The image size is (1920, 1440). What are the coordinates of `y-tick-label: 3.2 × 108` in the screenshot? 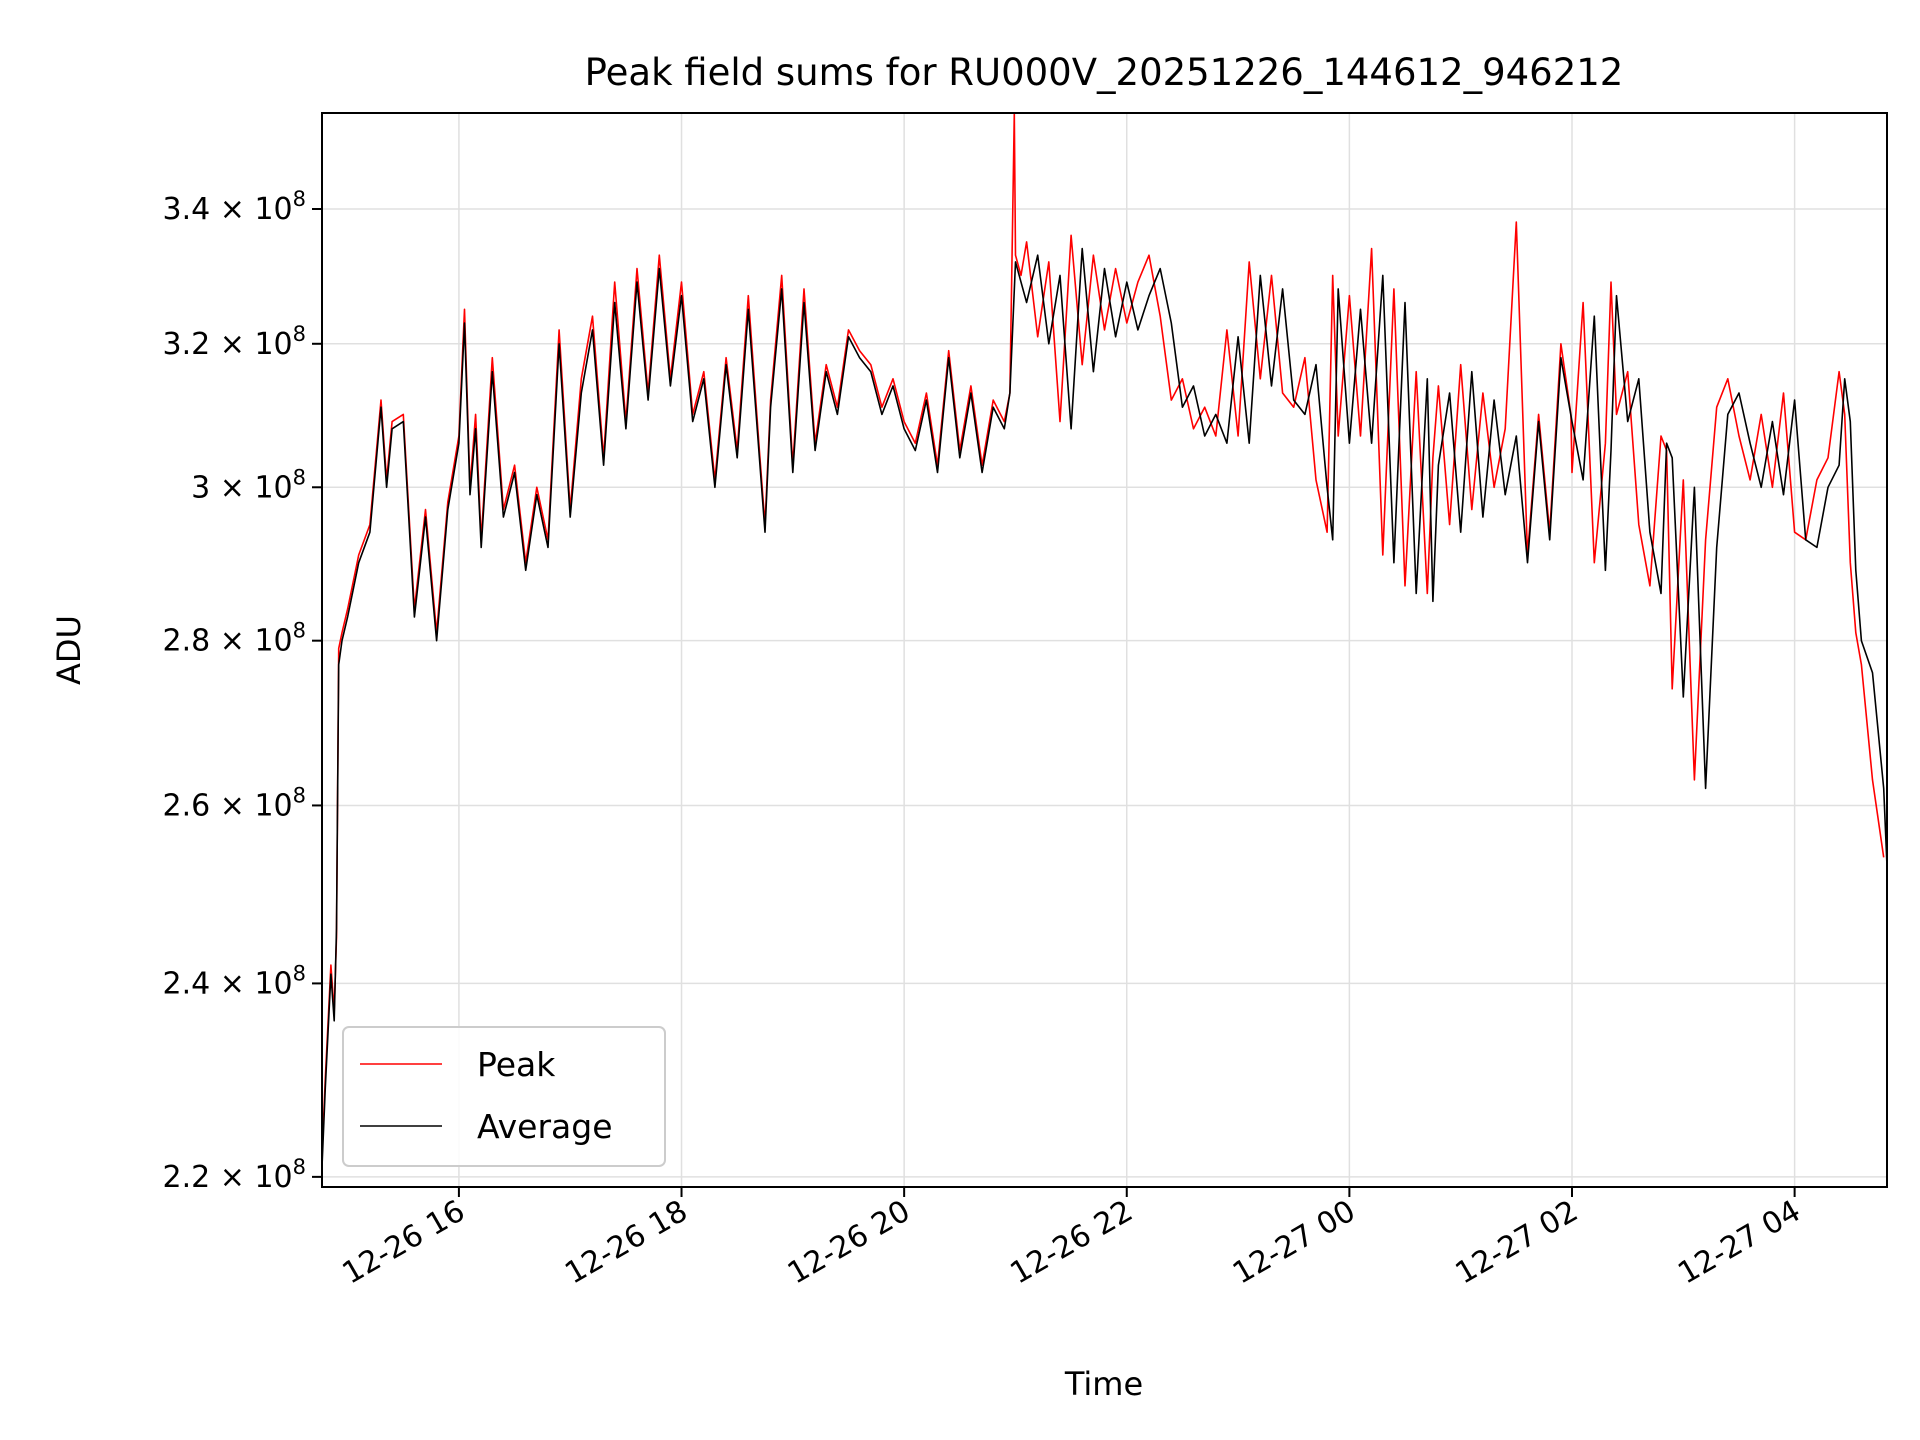 It's located at (234, 342).